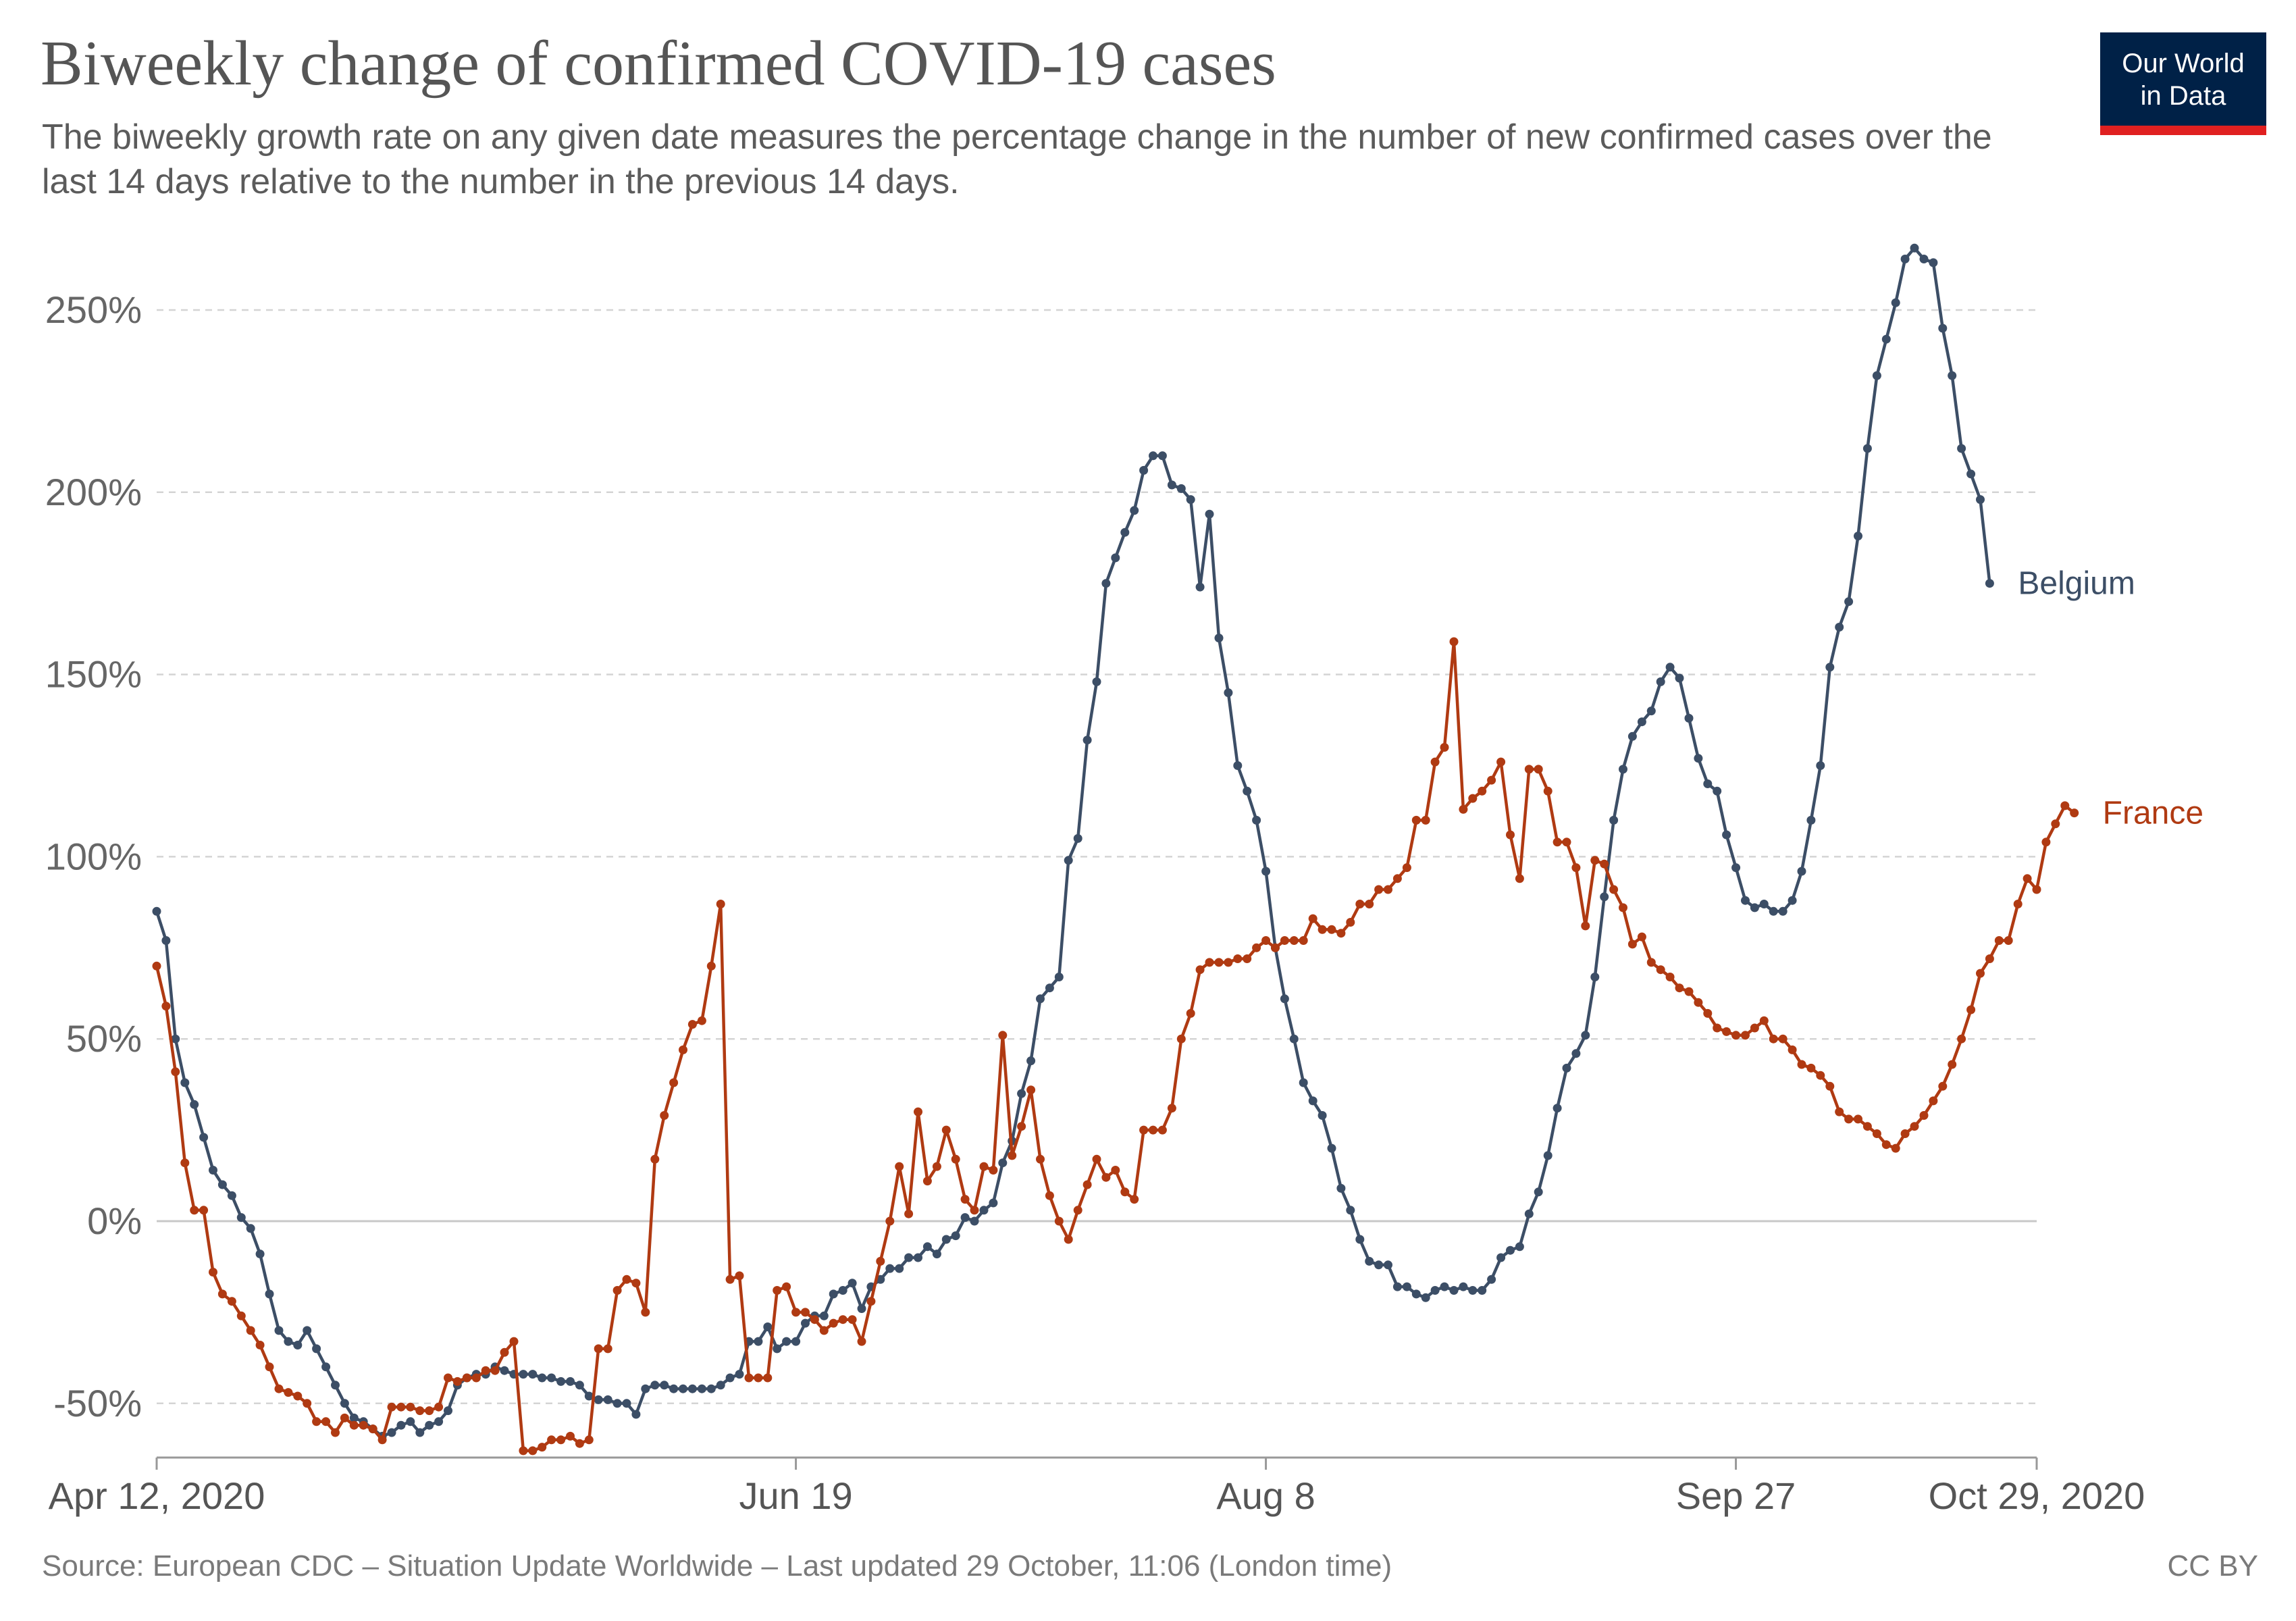 The width and height of the screenshot is (2296, 1621). What do you see at coordinates (2183, 83) in the screenshot?
I see `owid-logo: Our World in Data` at bounding box center [2183, 83].